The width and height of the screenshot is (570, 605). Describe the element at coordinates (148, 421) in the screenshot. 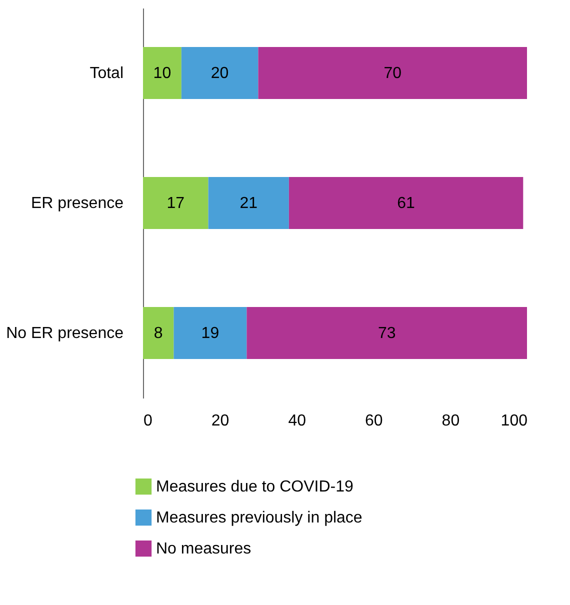

I see `x-tick-label: 0` at that location.